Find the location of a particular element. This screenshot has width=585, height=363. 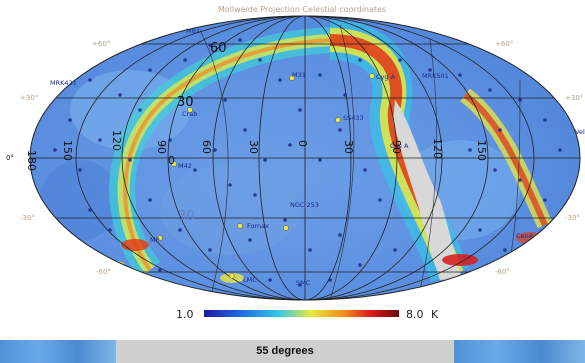

galactic-grid-labels: 60 30 0 30 is located at coordinates (197, 132).